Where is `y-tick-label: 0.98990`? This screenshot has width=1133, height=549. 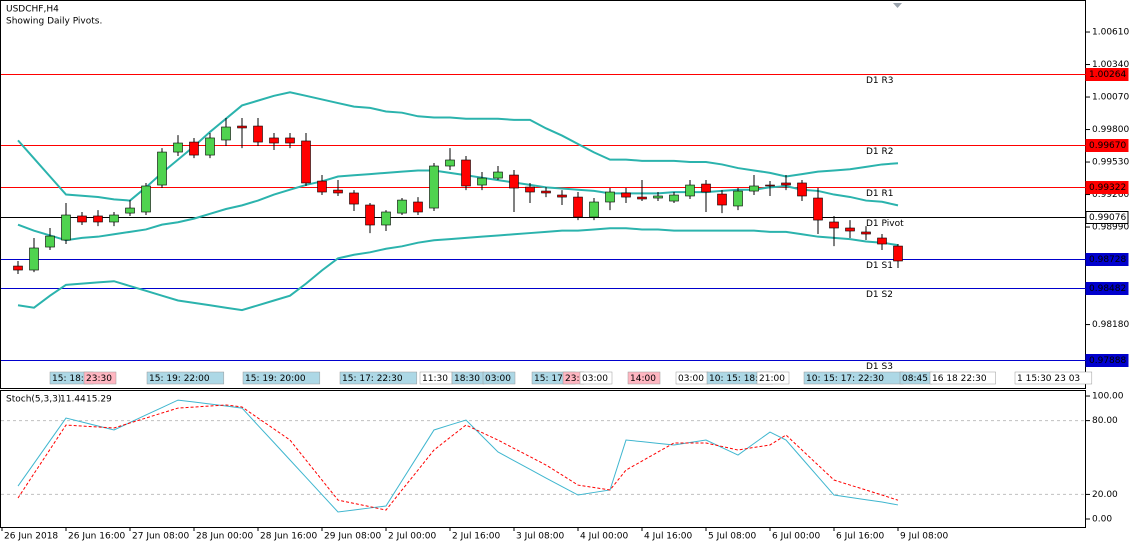 y-tick-label: 0.98990 is located at coordinates (1110, 228).